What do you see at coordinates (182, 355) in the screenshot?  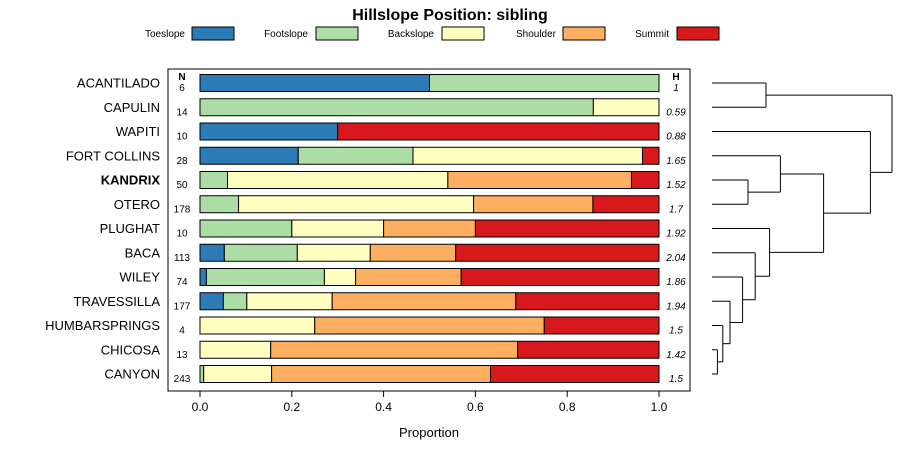 I see `n-value-chicosa: 13` at bounding box center [182, 355].